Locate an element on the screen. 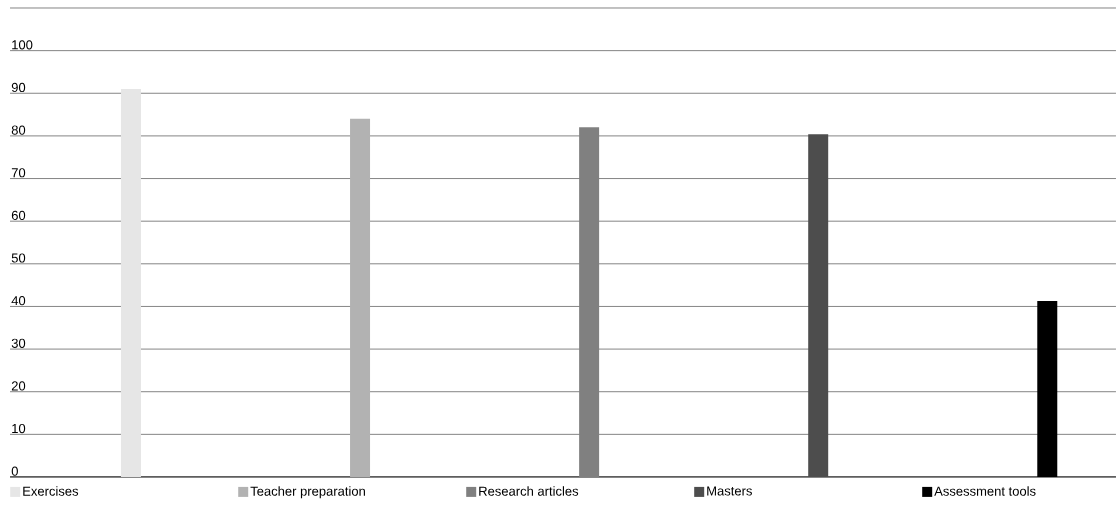 Image resolution: width=1116 pixels, height=516 pixels. legend-label: Teacher preparation is located at coordinates (307, 492).